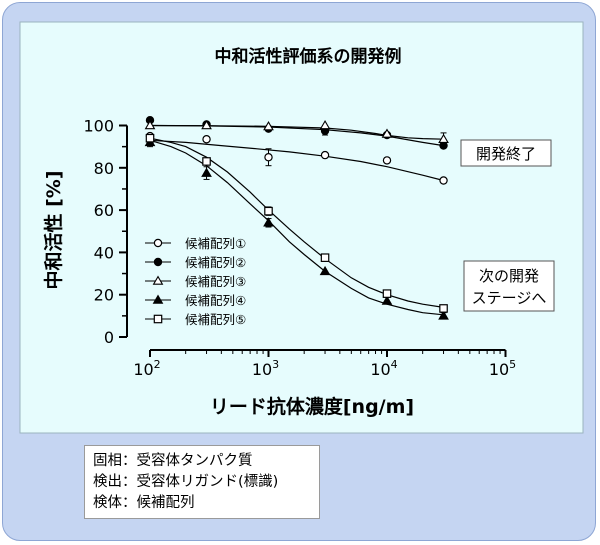 Image resolution: width=600 pixels, height=545 pixels. I want to click on legend-entry-2: 候補配列②, so click(195, 262).